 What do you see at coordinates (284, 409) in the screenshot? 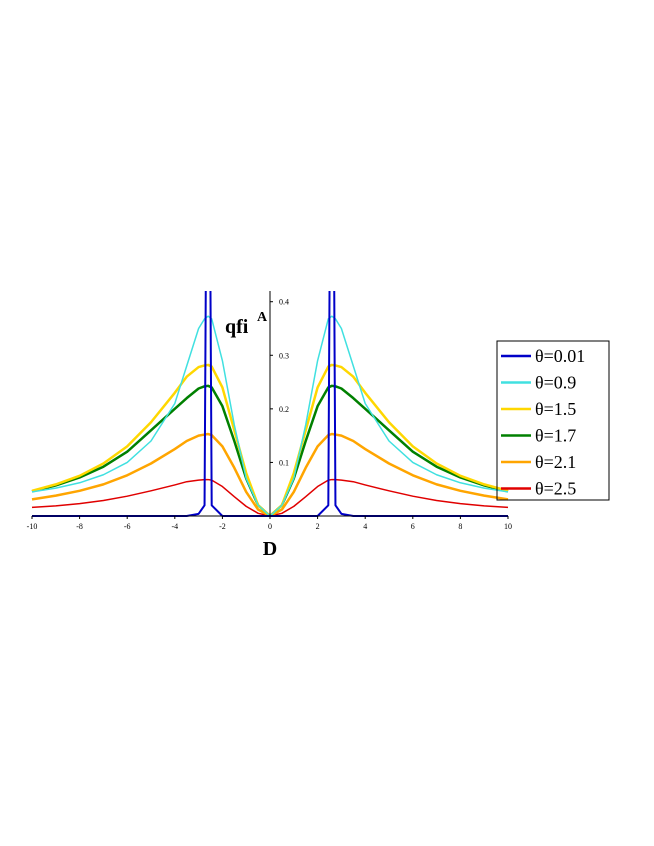
I see `y-tick-label: 0.2` at bounding box center [284, 409].